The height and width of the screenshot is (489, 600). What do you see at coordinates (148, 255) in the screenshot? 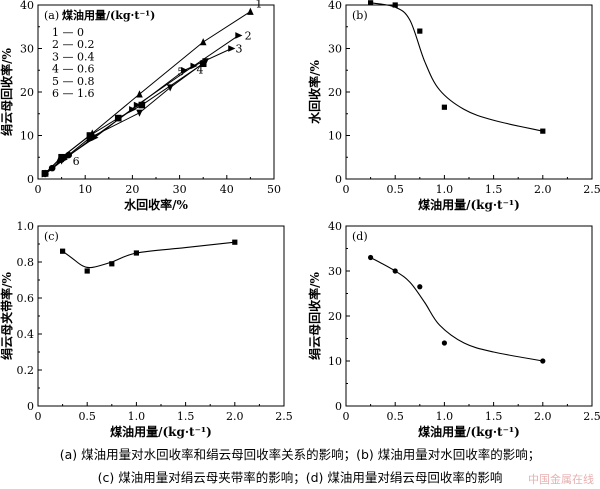
I see `panel-3-fit-curve` at bounding box center [148, 255].